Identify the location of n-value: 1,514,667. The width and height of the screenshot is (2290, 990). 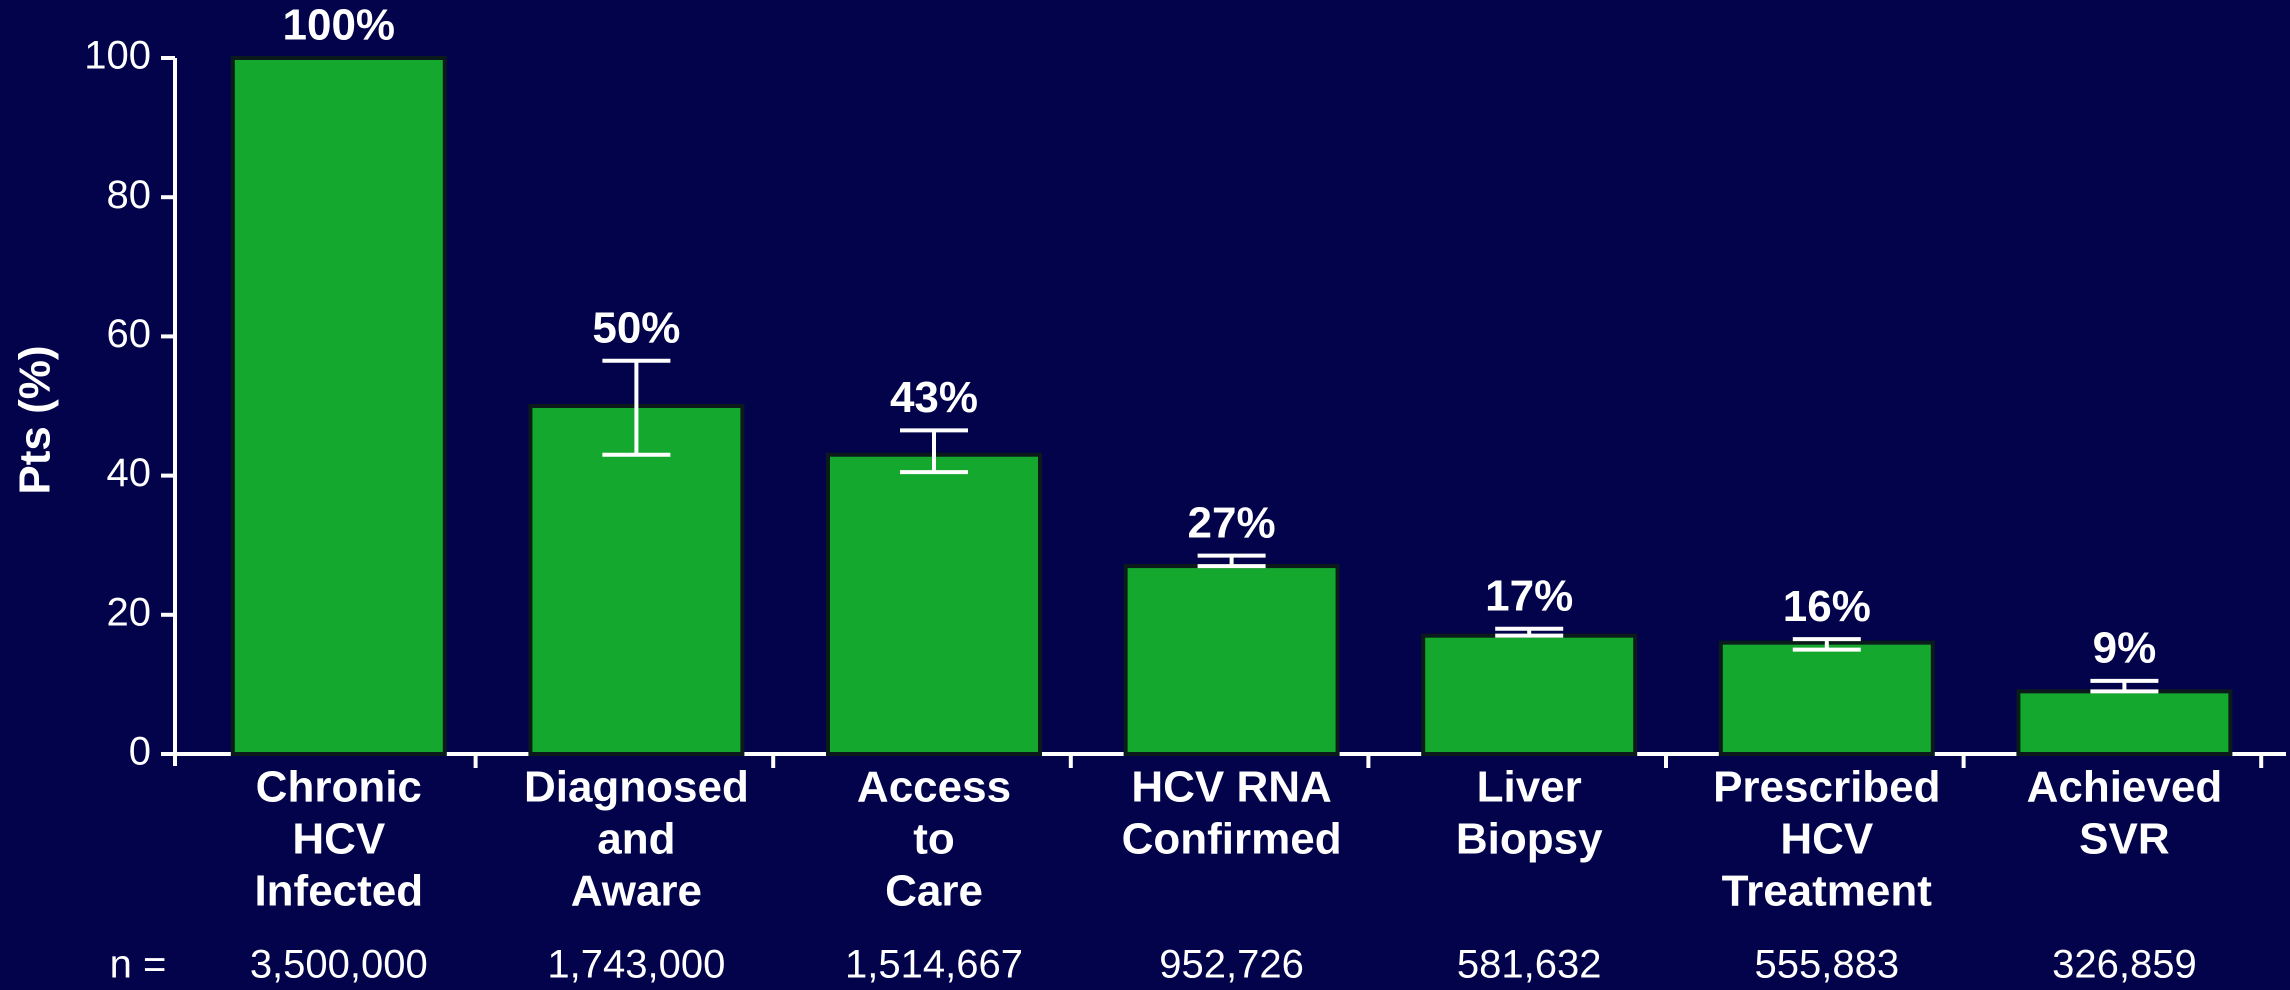
(934, 965).